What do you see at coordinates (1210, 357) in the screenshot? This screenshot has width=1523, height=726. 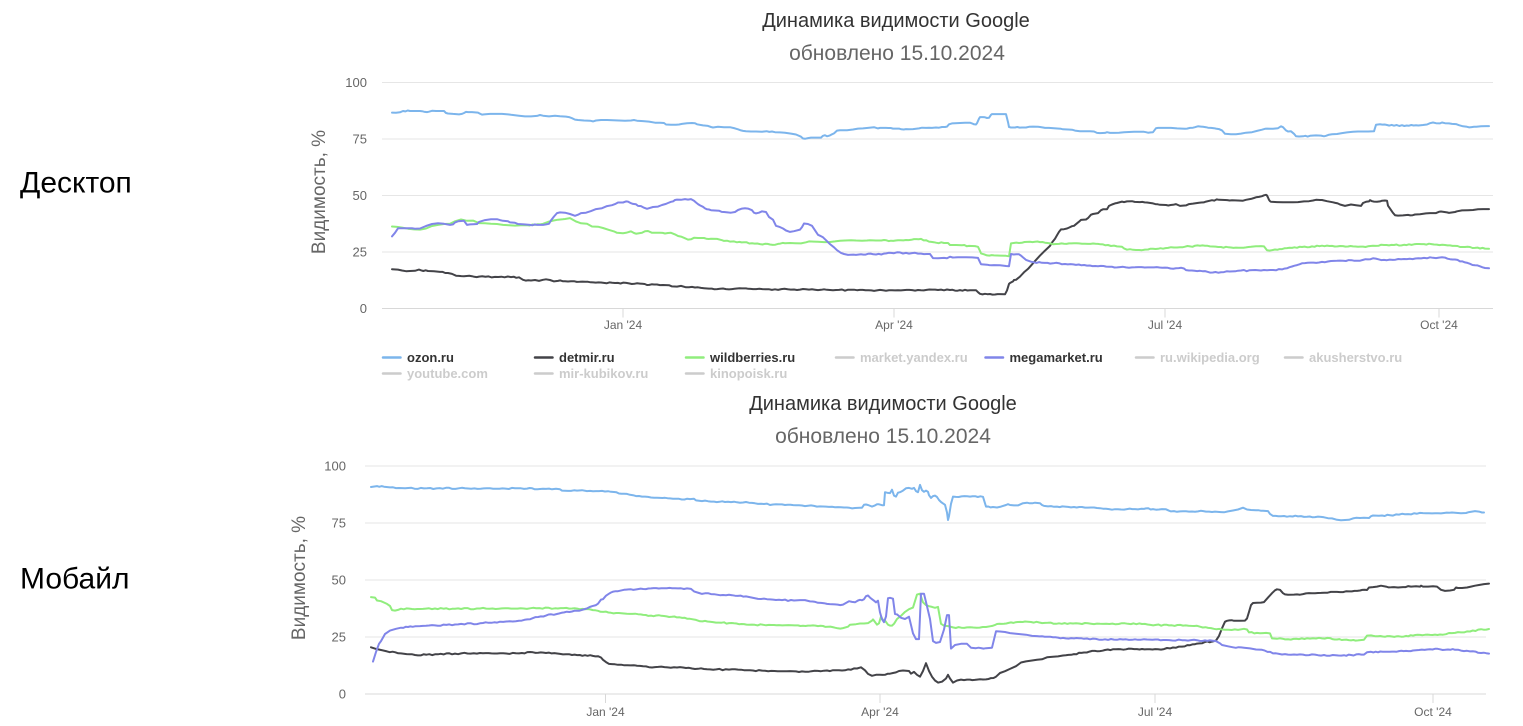 I see `svg-text: ru.wikipedia.org` at bounding box center [1210, 357].